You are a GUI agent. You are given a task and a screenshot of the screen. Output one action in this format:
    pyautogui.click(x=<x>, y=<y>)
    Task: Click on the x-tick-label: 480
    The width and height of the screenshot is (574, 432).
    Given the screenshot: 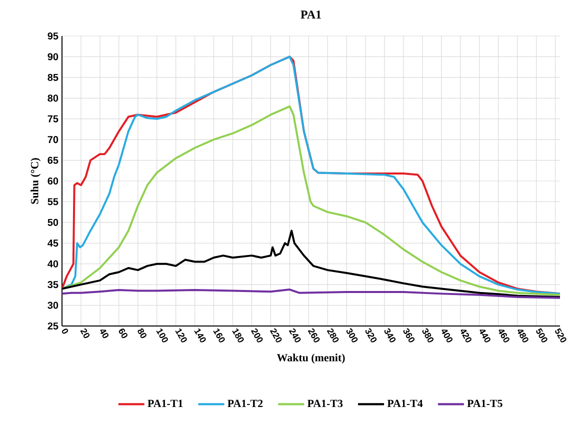 What is the action you would take?
    pyautogui.click(x=523, y=336)
    